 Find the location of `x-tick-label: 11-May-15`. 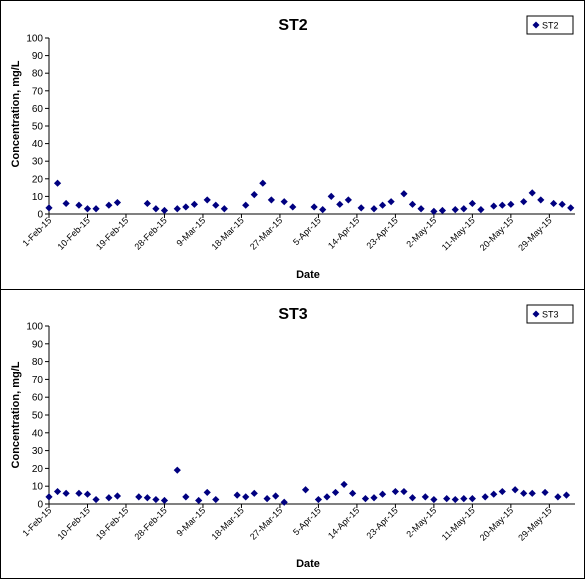

x-tick-label: 11-May-15 is located at coordinates (458, 233).